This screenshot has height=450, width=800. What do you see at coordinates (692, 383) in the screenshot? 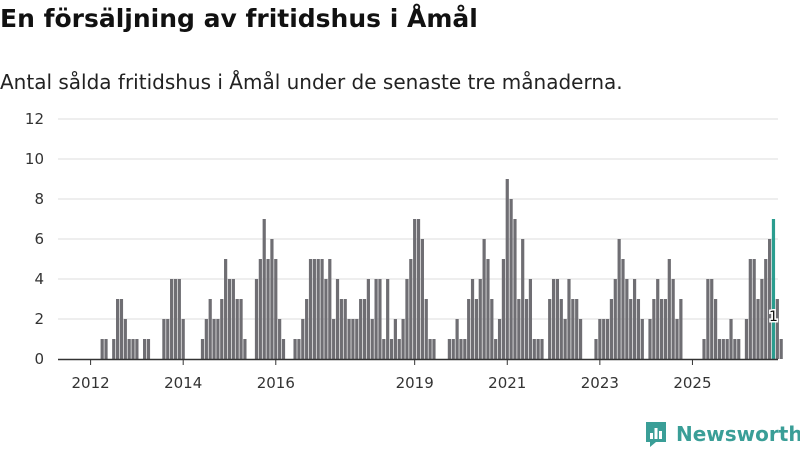
I see `x-tick-label: 2025` at bounding box center [692, 383].